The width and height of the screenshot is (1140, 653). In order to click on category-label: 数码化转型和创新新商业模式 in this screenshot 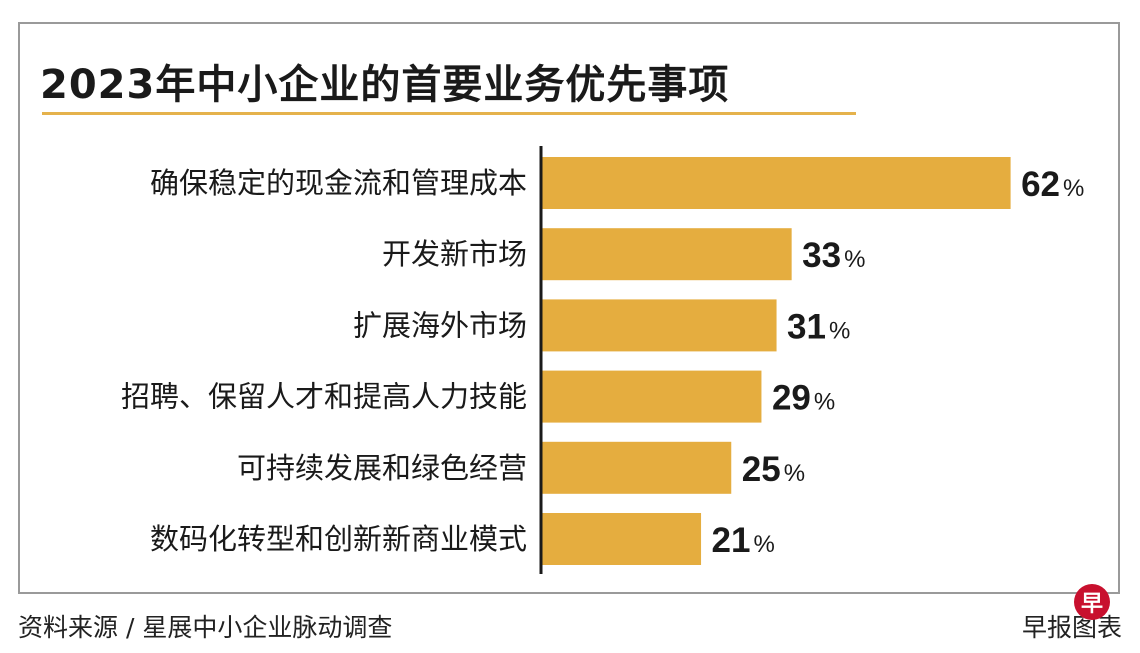, I will do `click(338, 539)`.